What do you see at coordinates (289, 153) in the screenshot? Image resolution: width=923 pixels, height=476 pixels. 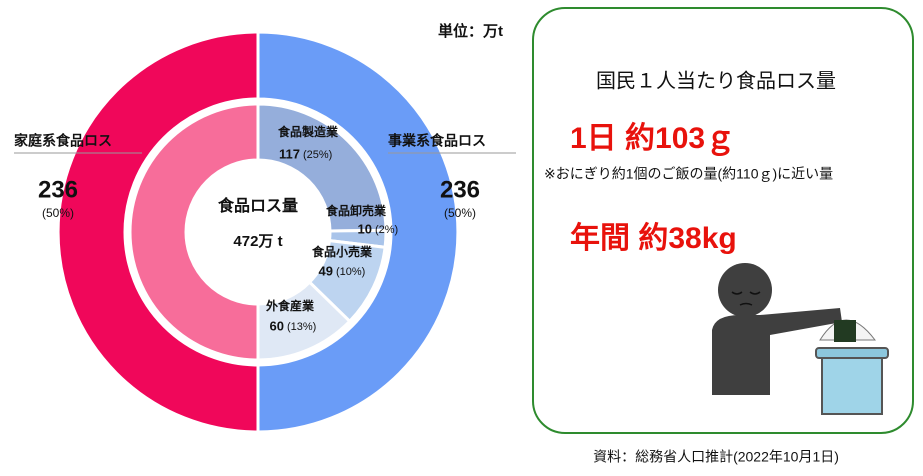 I see `inner-value-label: 117` at bounding box center [289, 153].